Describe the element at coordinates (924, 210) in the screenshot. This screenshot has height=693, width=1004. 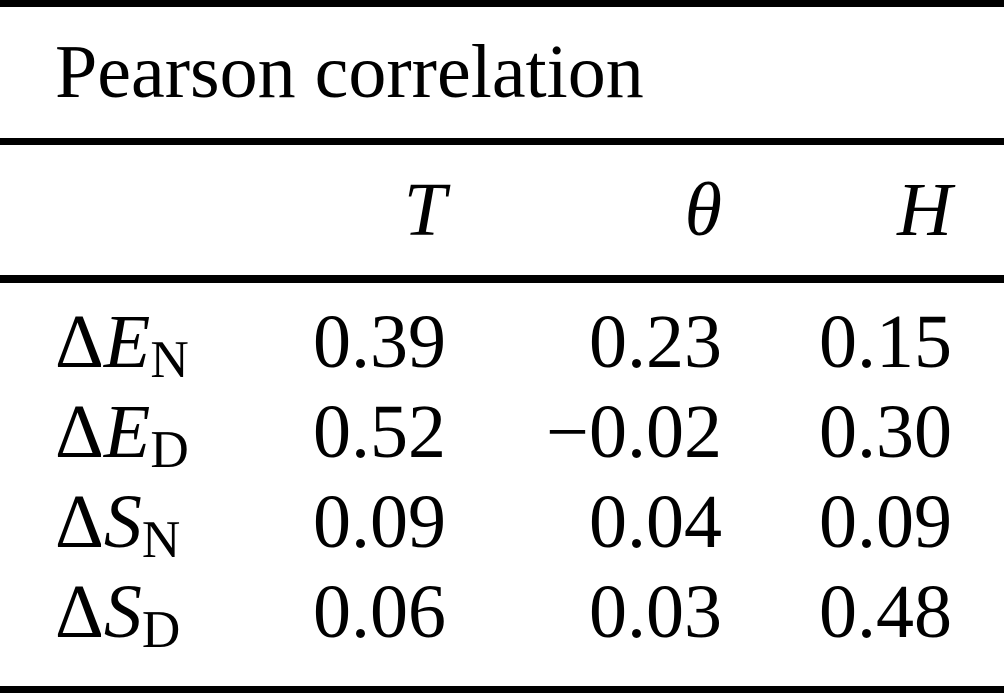
I see `column-header-H: H` at that location.